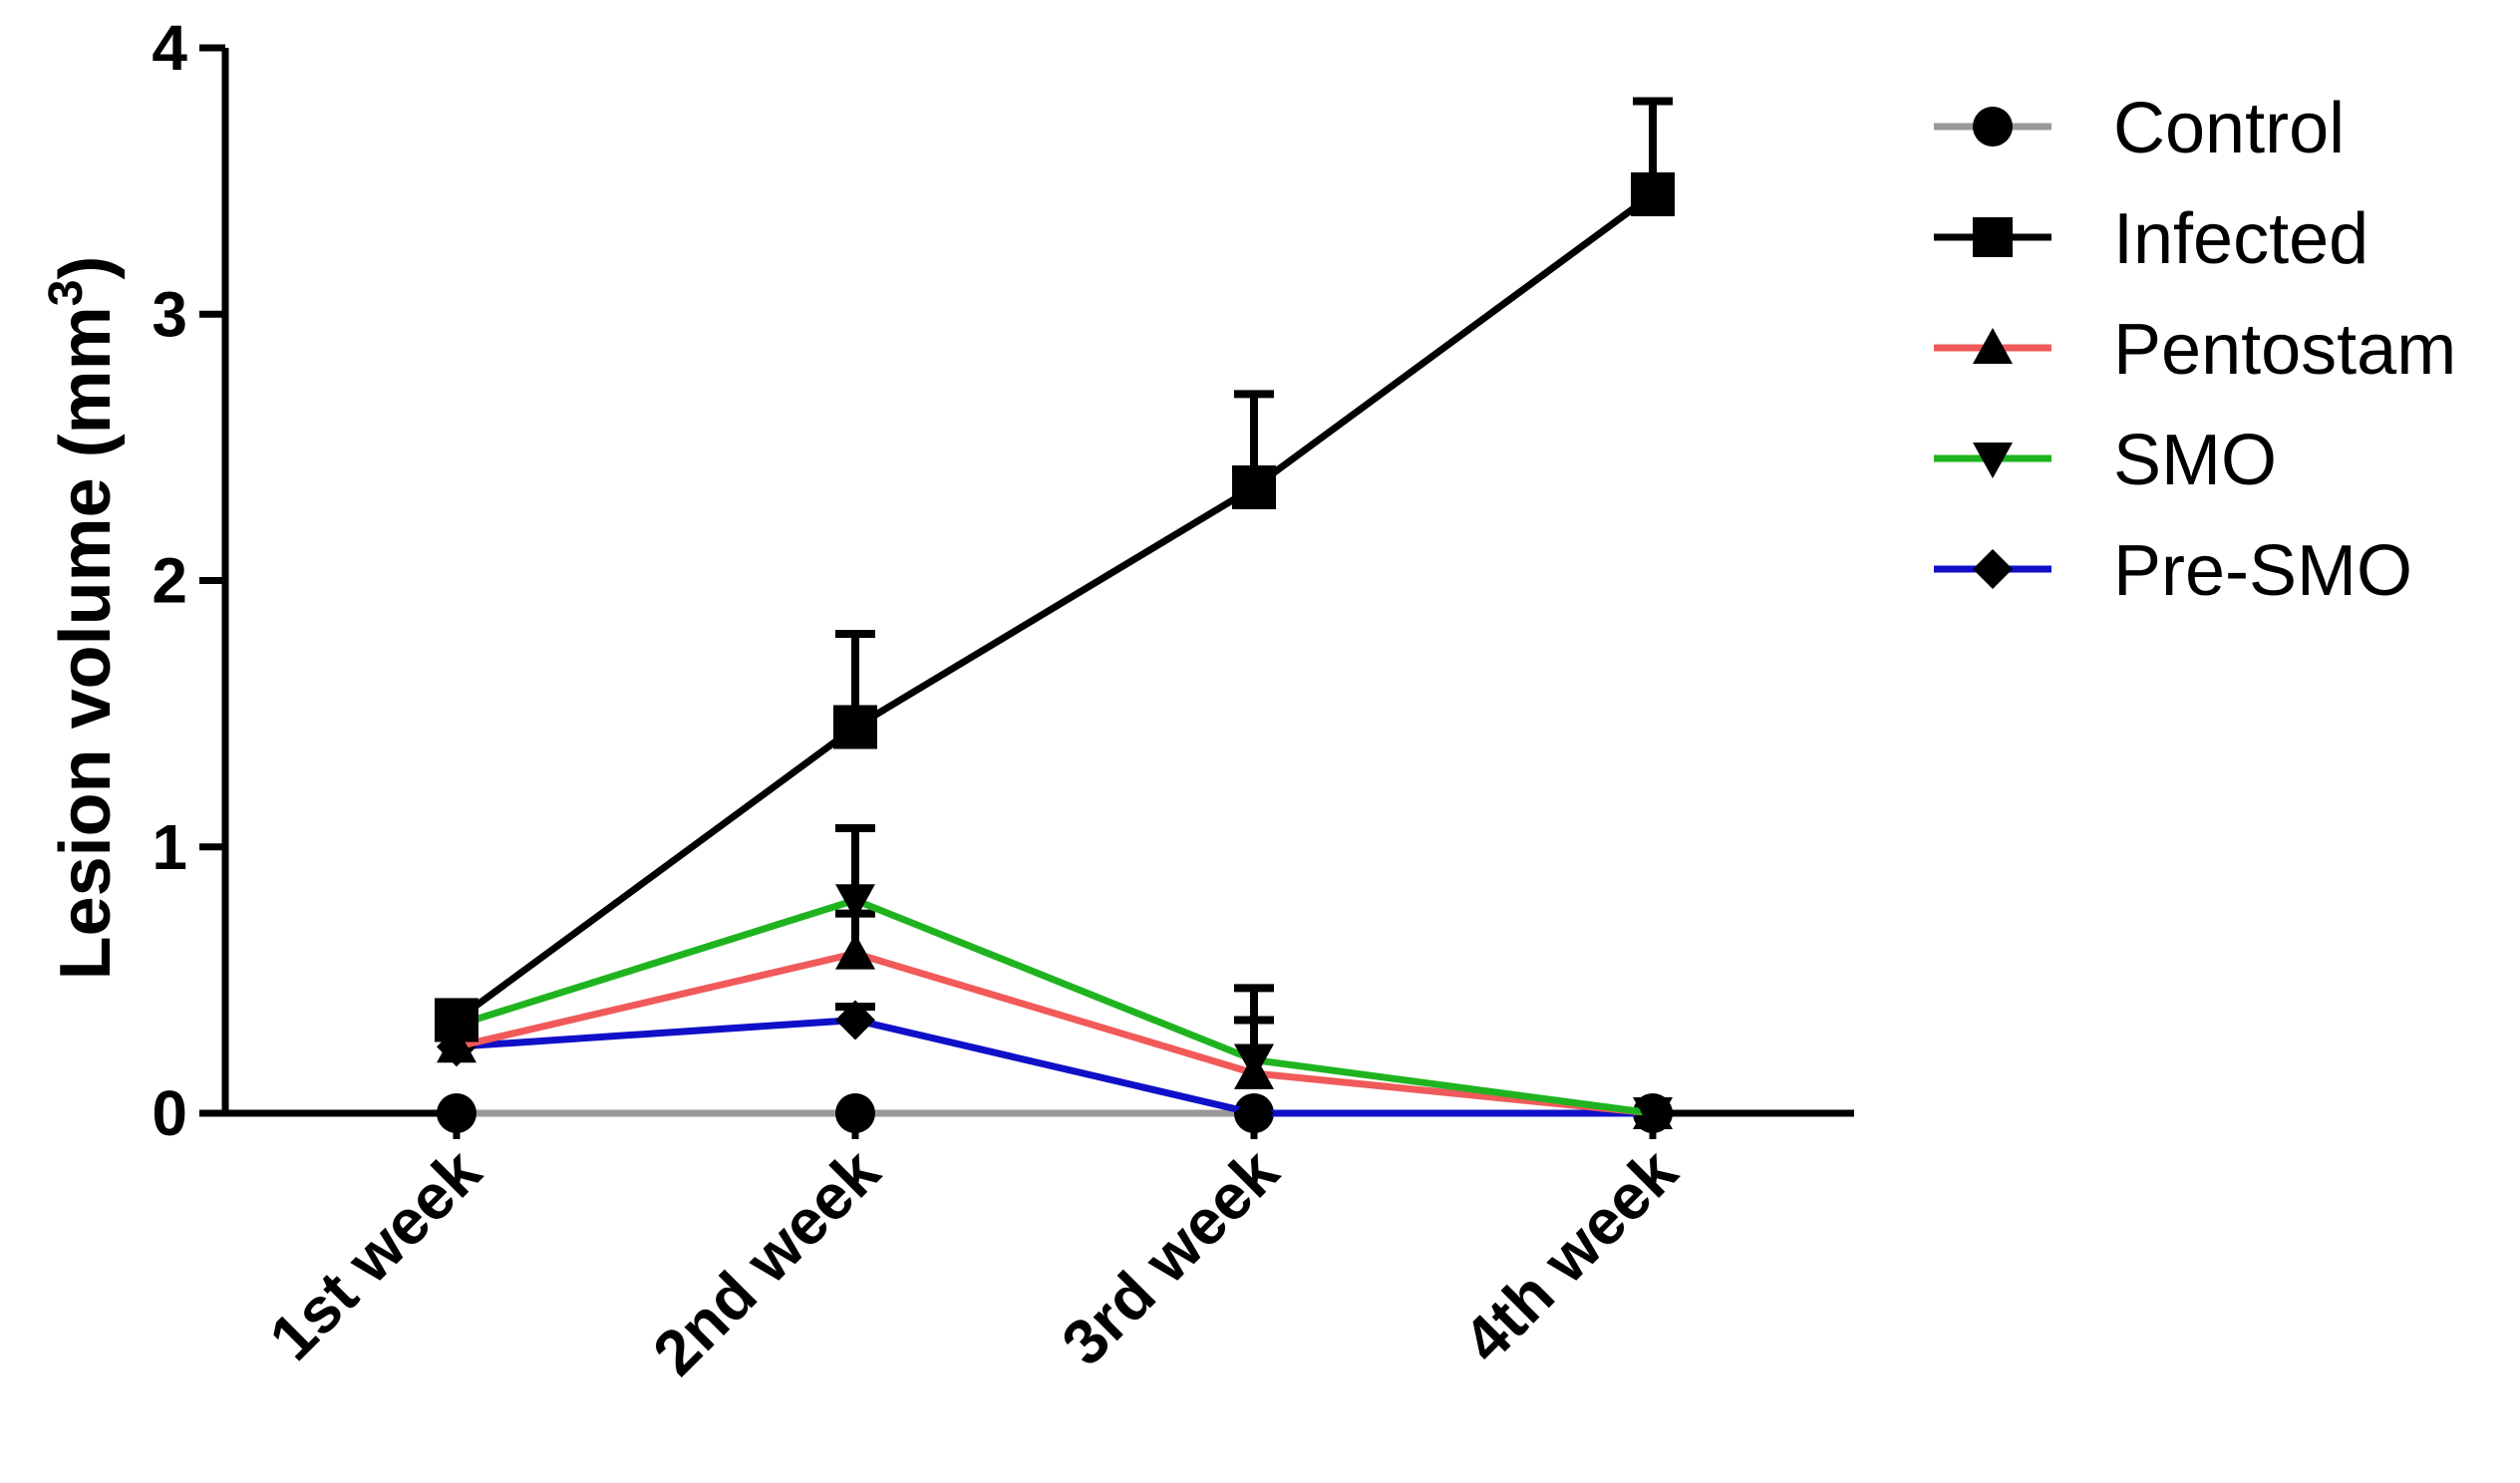 Image resolution: width=2520 pixels, height=1483 pixels. Describe the element at coordinates (2195, 460) in the screenshot. I see `legend-label: SMO` at that location.